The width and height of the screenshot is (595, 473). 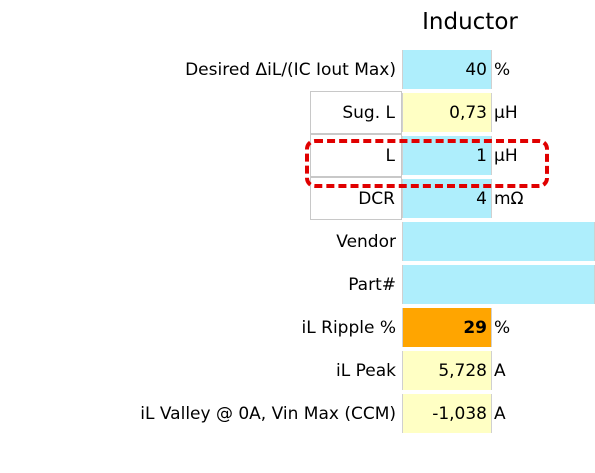 I want to click on value-cell: 40, so click(x=447, y=69).